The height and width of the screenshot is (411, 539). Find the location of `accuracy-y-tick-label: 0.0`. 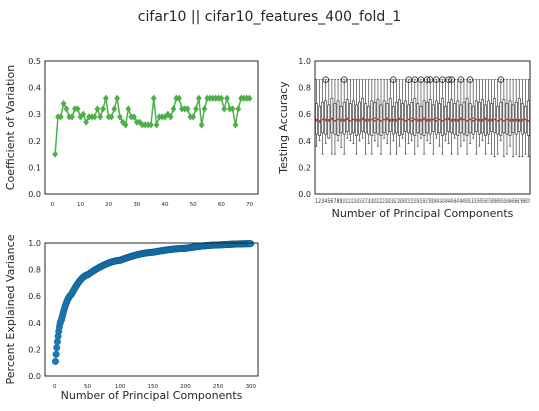

accuracy-y-tick-label: 0.0 is located at coordinates (304, 194).